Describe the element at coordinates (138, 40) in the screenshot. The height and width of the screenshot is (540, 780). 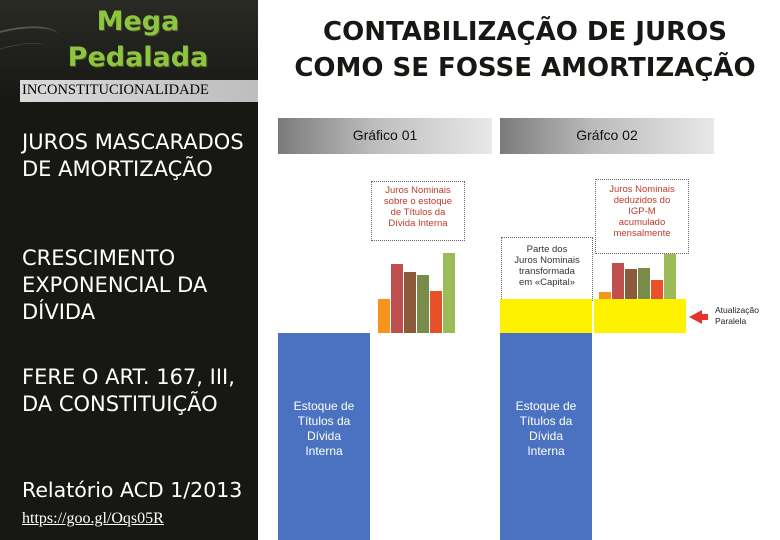
I see `logo: Mega Pedalada` at that location.